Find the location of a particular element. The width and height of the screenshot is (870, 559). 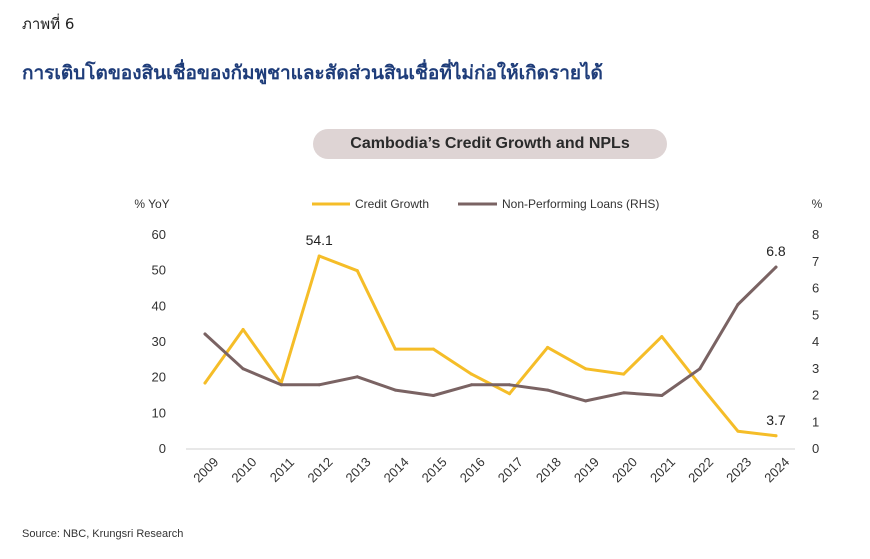

credit-growth-point-2018 is located at coordinates (548, 347).